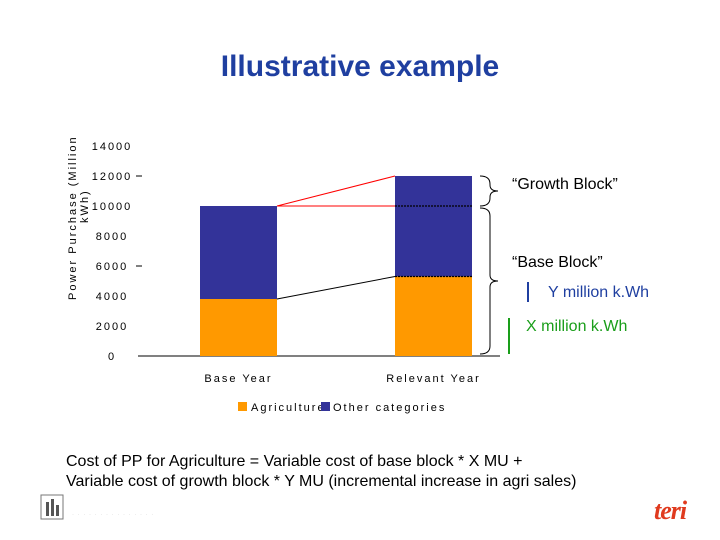 This screenshot has width=720, height=540. Describe the element at coordinates (389, 408) in the screenshot. I see `legend-label-other: Other categories` at that location.